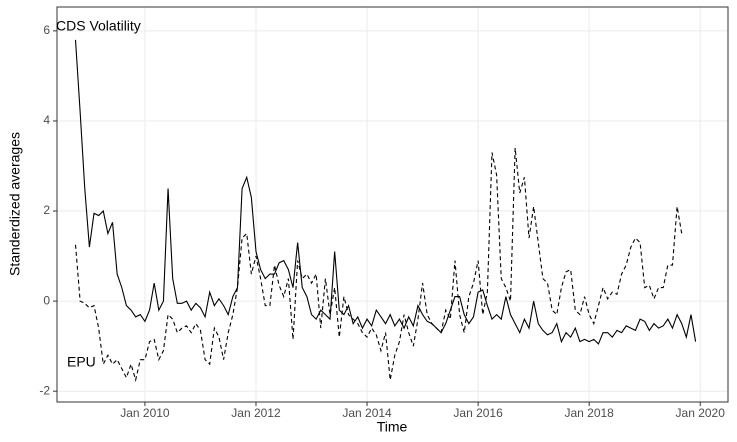 This screenshot has width=737, height=442. Describe the element at coordinates (589, 413) in the screenshot. I see `x-tick-label: Jan 2018` at that location.